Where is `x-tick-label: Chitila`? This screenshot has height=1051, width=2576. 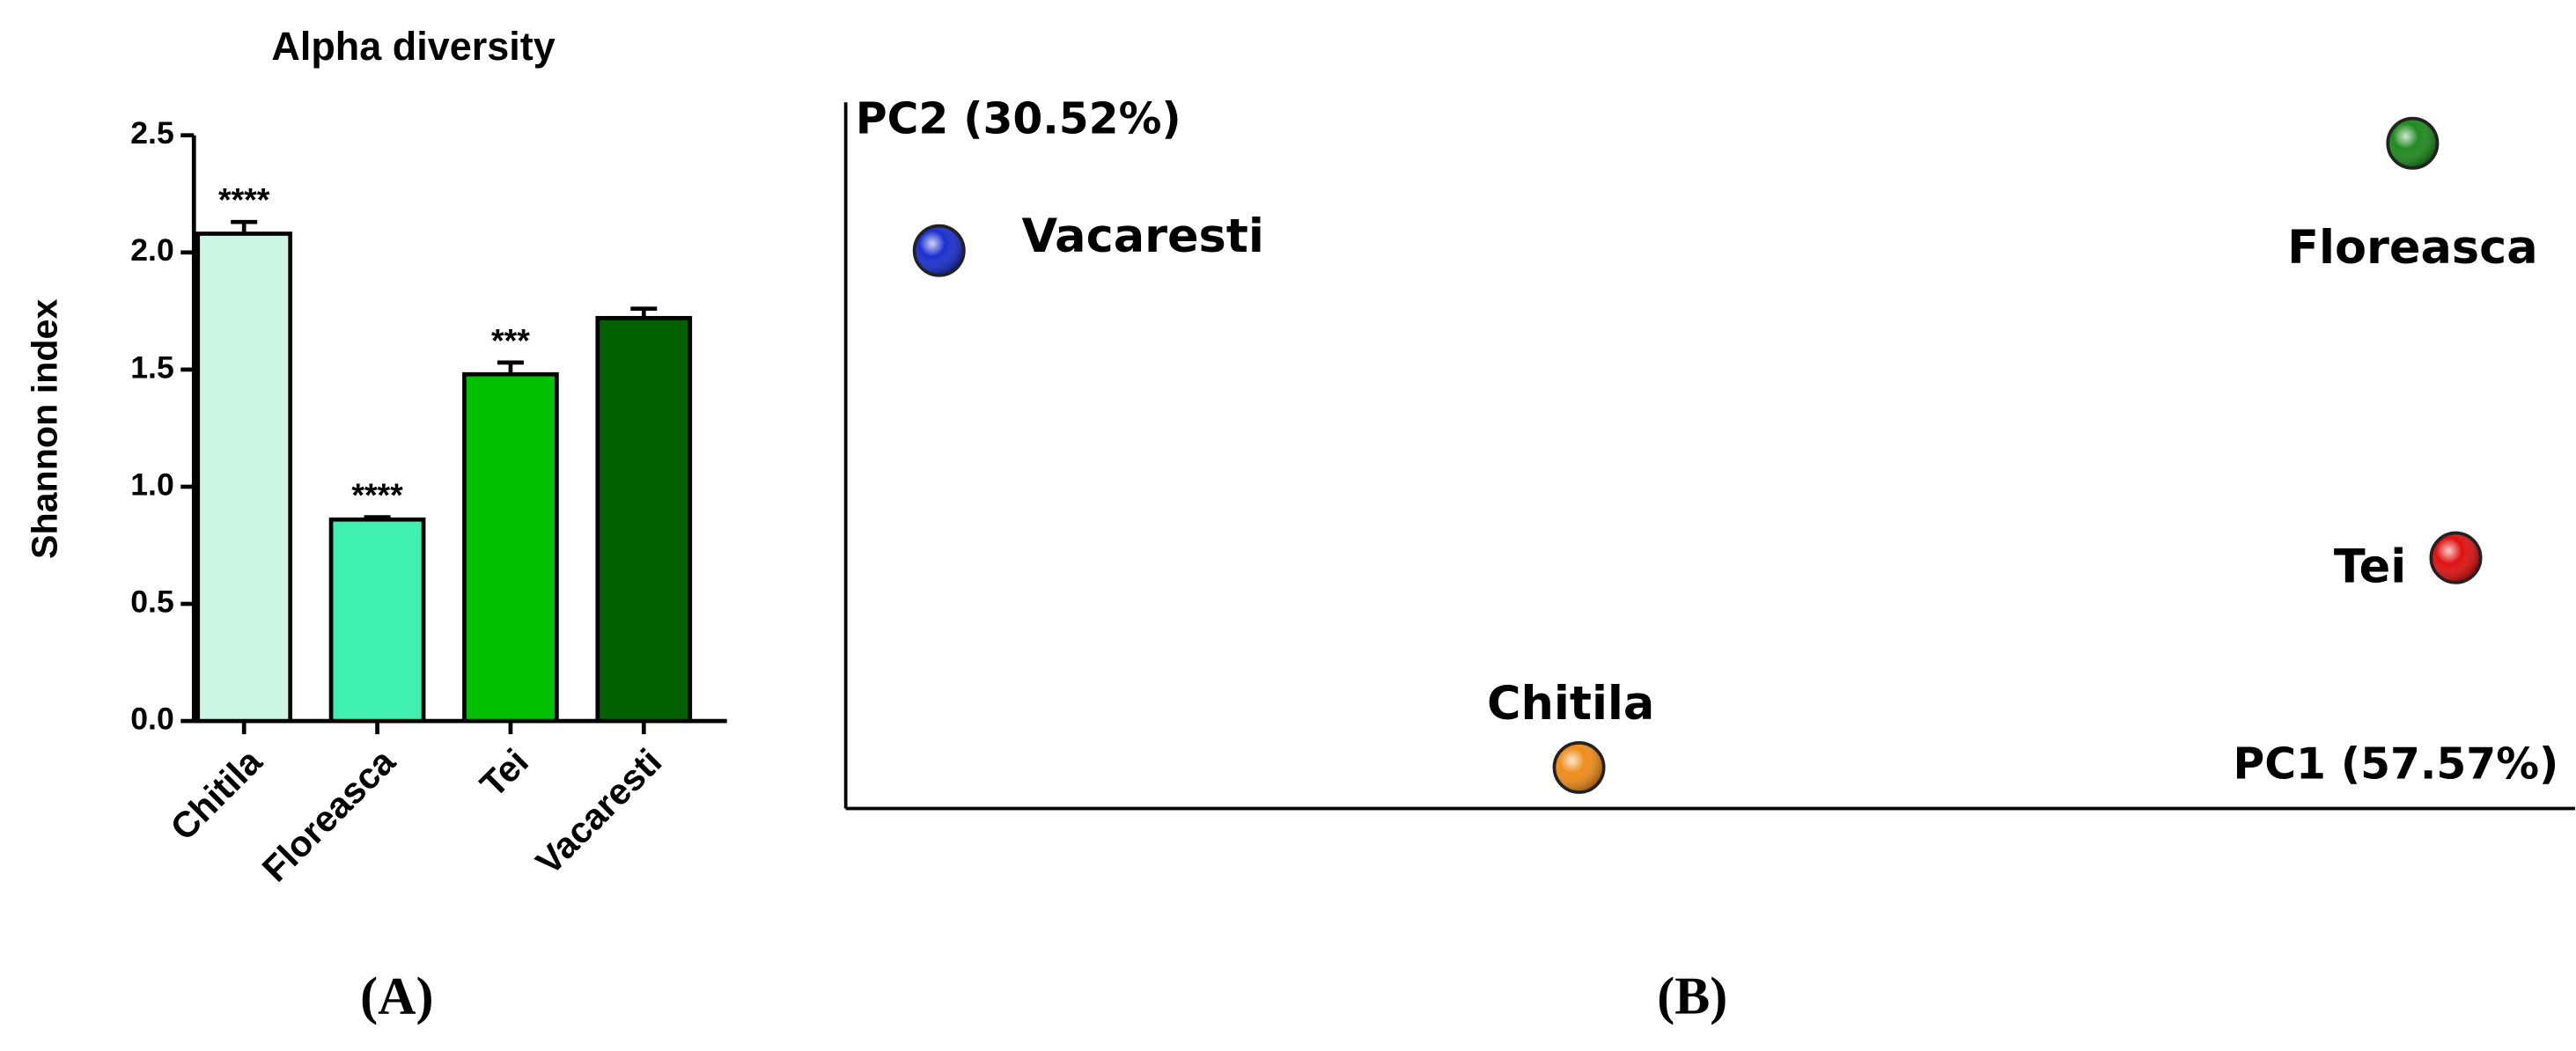
x-tick-label: Chitila is located at coordinates (216, 794).